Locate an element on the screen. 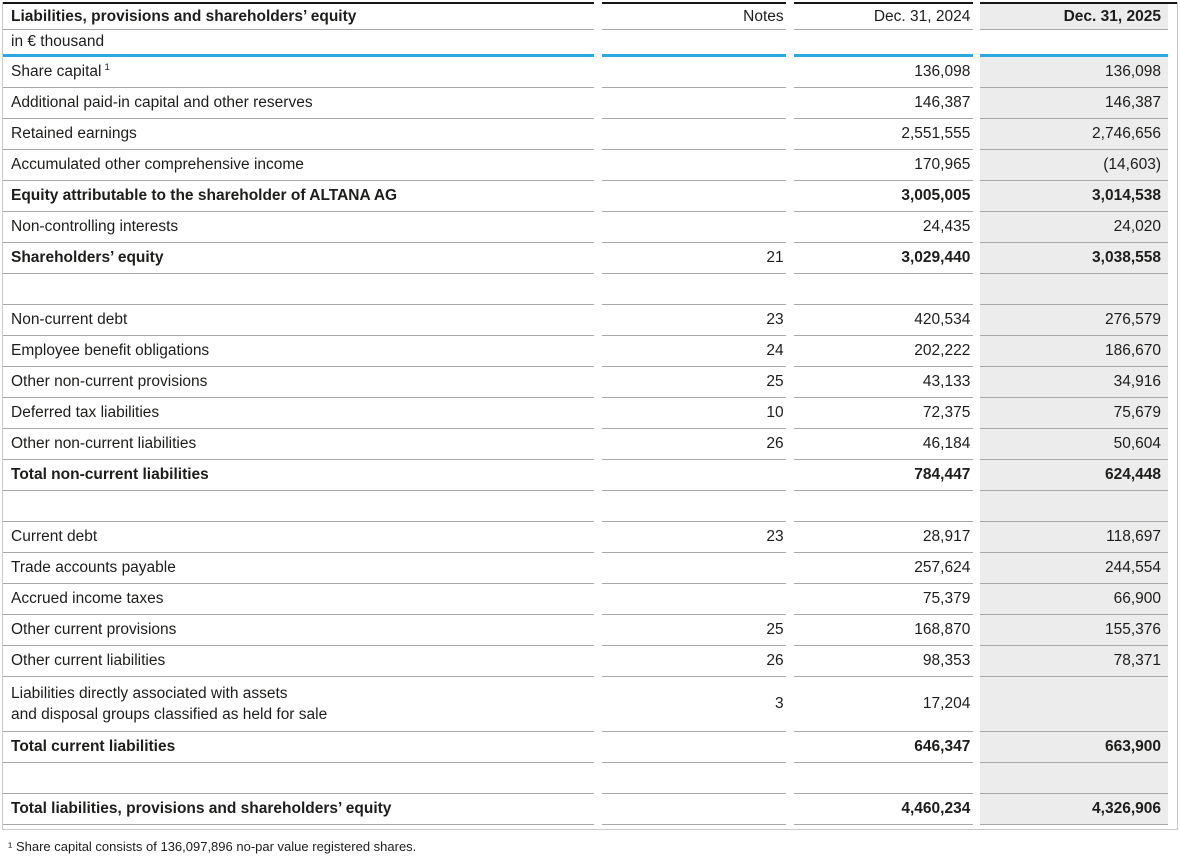 This screenshot has height=864, width=1180. table-row: Retained earnings 2,551,555 2,746,656 is located at coordinates (590, 134).